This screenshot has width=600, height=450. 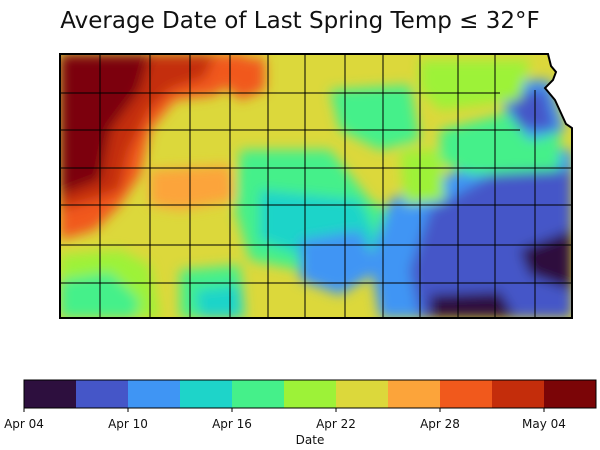 What do you see at coordinates (491, 244) in the screenshot?
I see `zone-indigo-east` at bounding box center [491, 244].